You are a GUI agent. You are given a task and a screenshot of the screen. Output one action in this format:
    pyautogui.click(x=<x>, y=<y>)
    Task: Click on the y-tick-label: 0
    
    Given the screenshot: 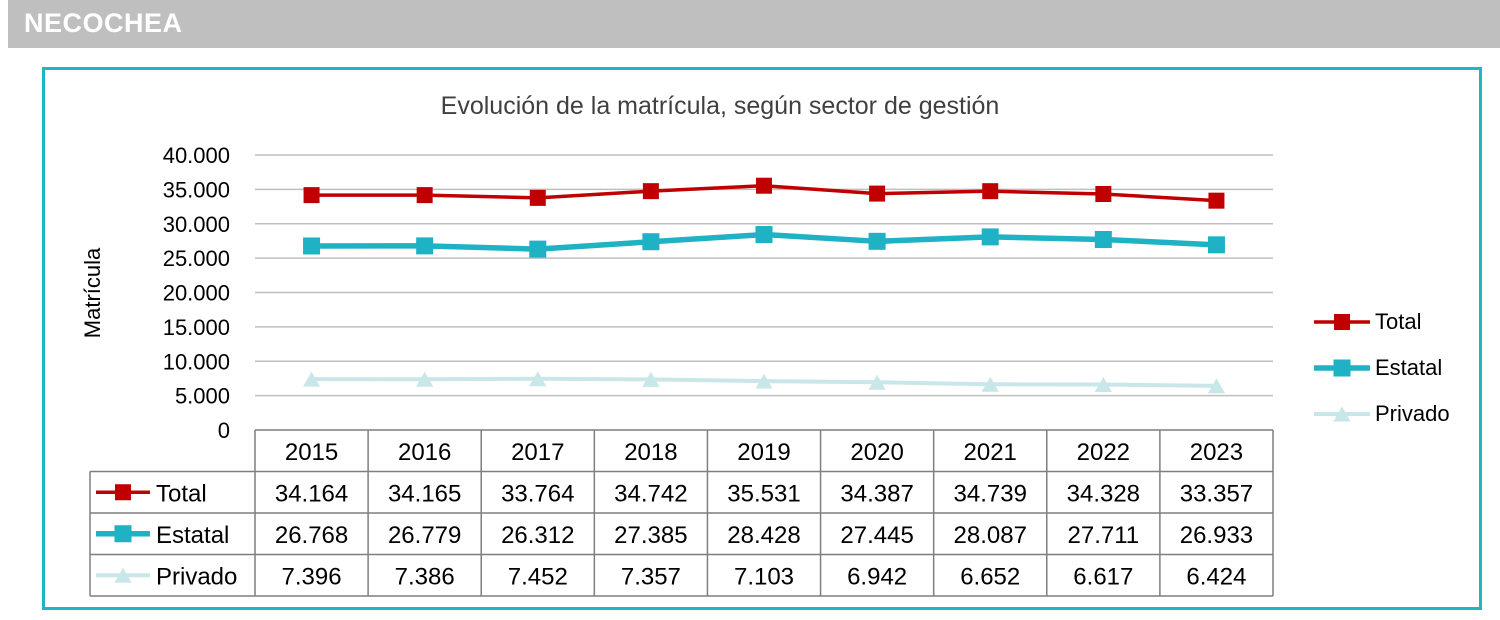 What is the action you would take?
    pyautogui.click(x=224, y=430)
    